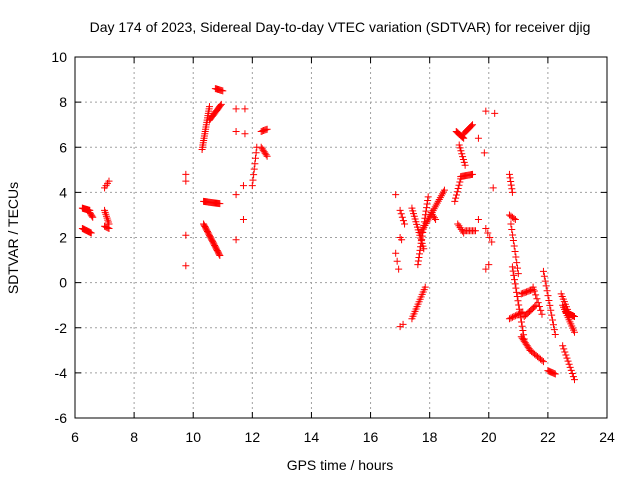  I want to click on y-tick-label: -2, so click(61, 328).